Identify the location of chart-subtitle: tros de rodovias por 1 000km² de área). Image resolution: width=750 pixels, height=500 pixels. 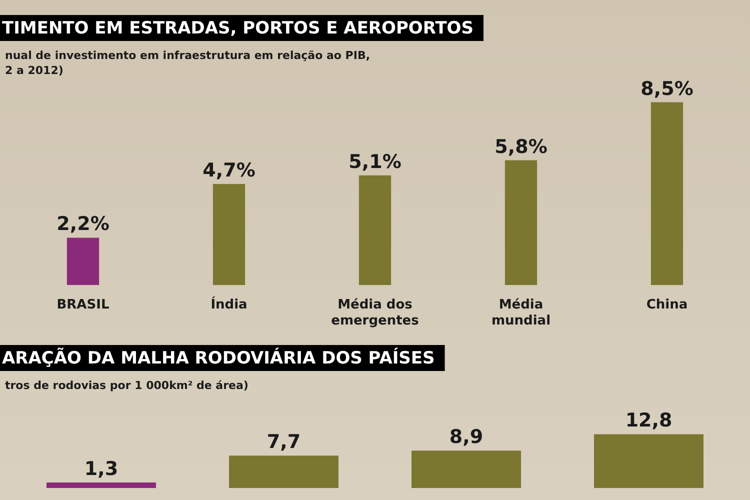
(126, 385).